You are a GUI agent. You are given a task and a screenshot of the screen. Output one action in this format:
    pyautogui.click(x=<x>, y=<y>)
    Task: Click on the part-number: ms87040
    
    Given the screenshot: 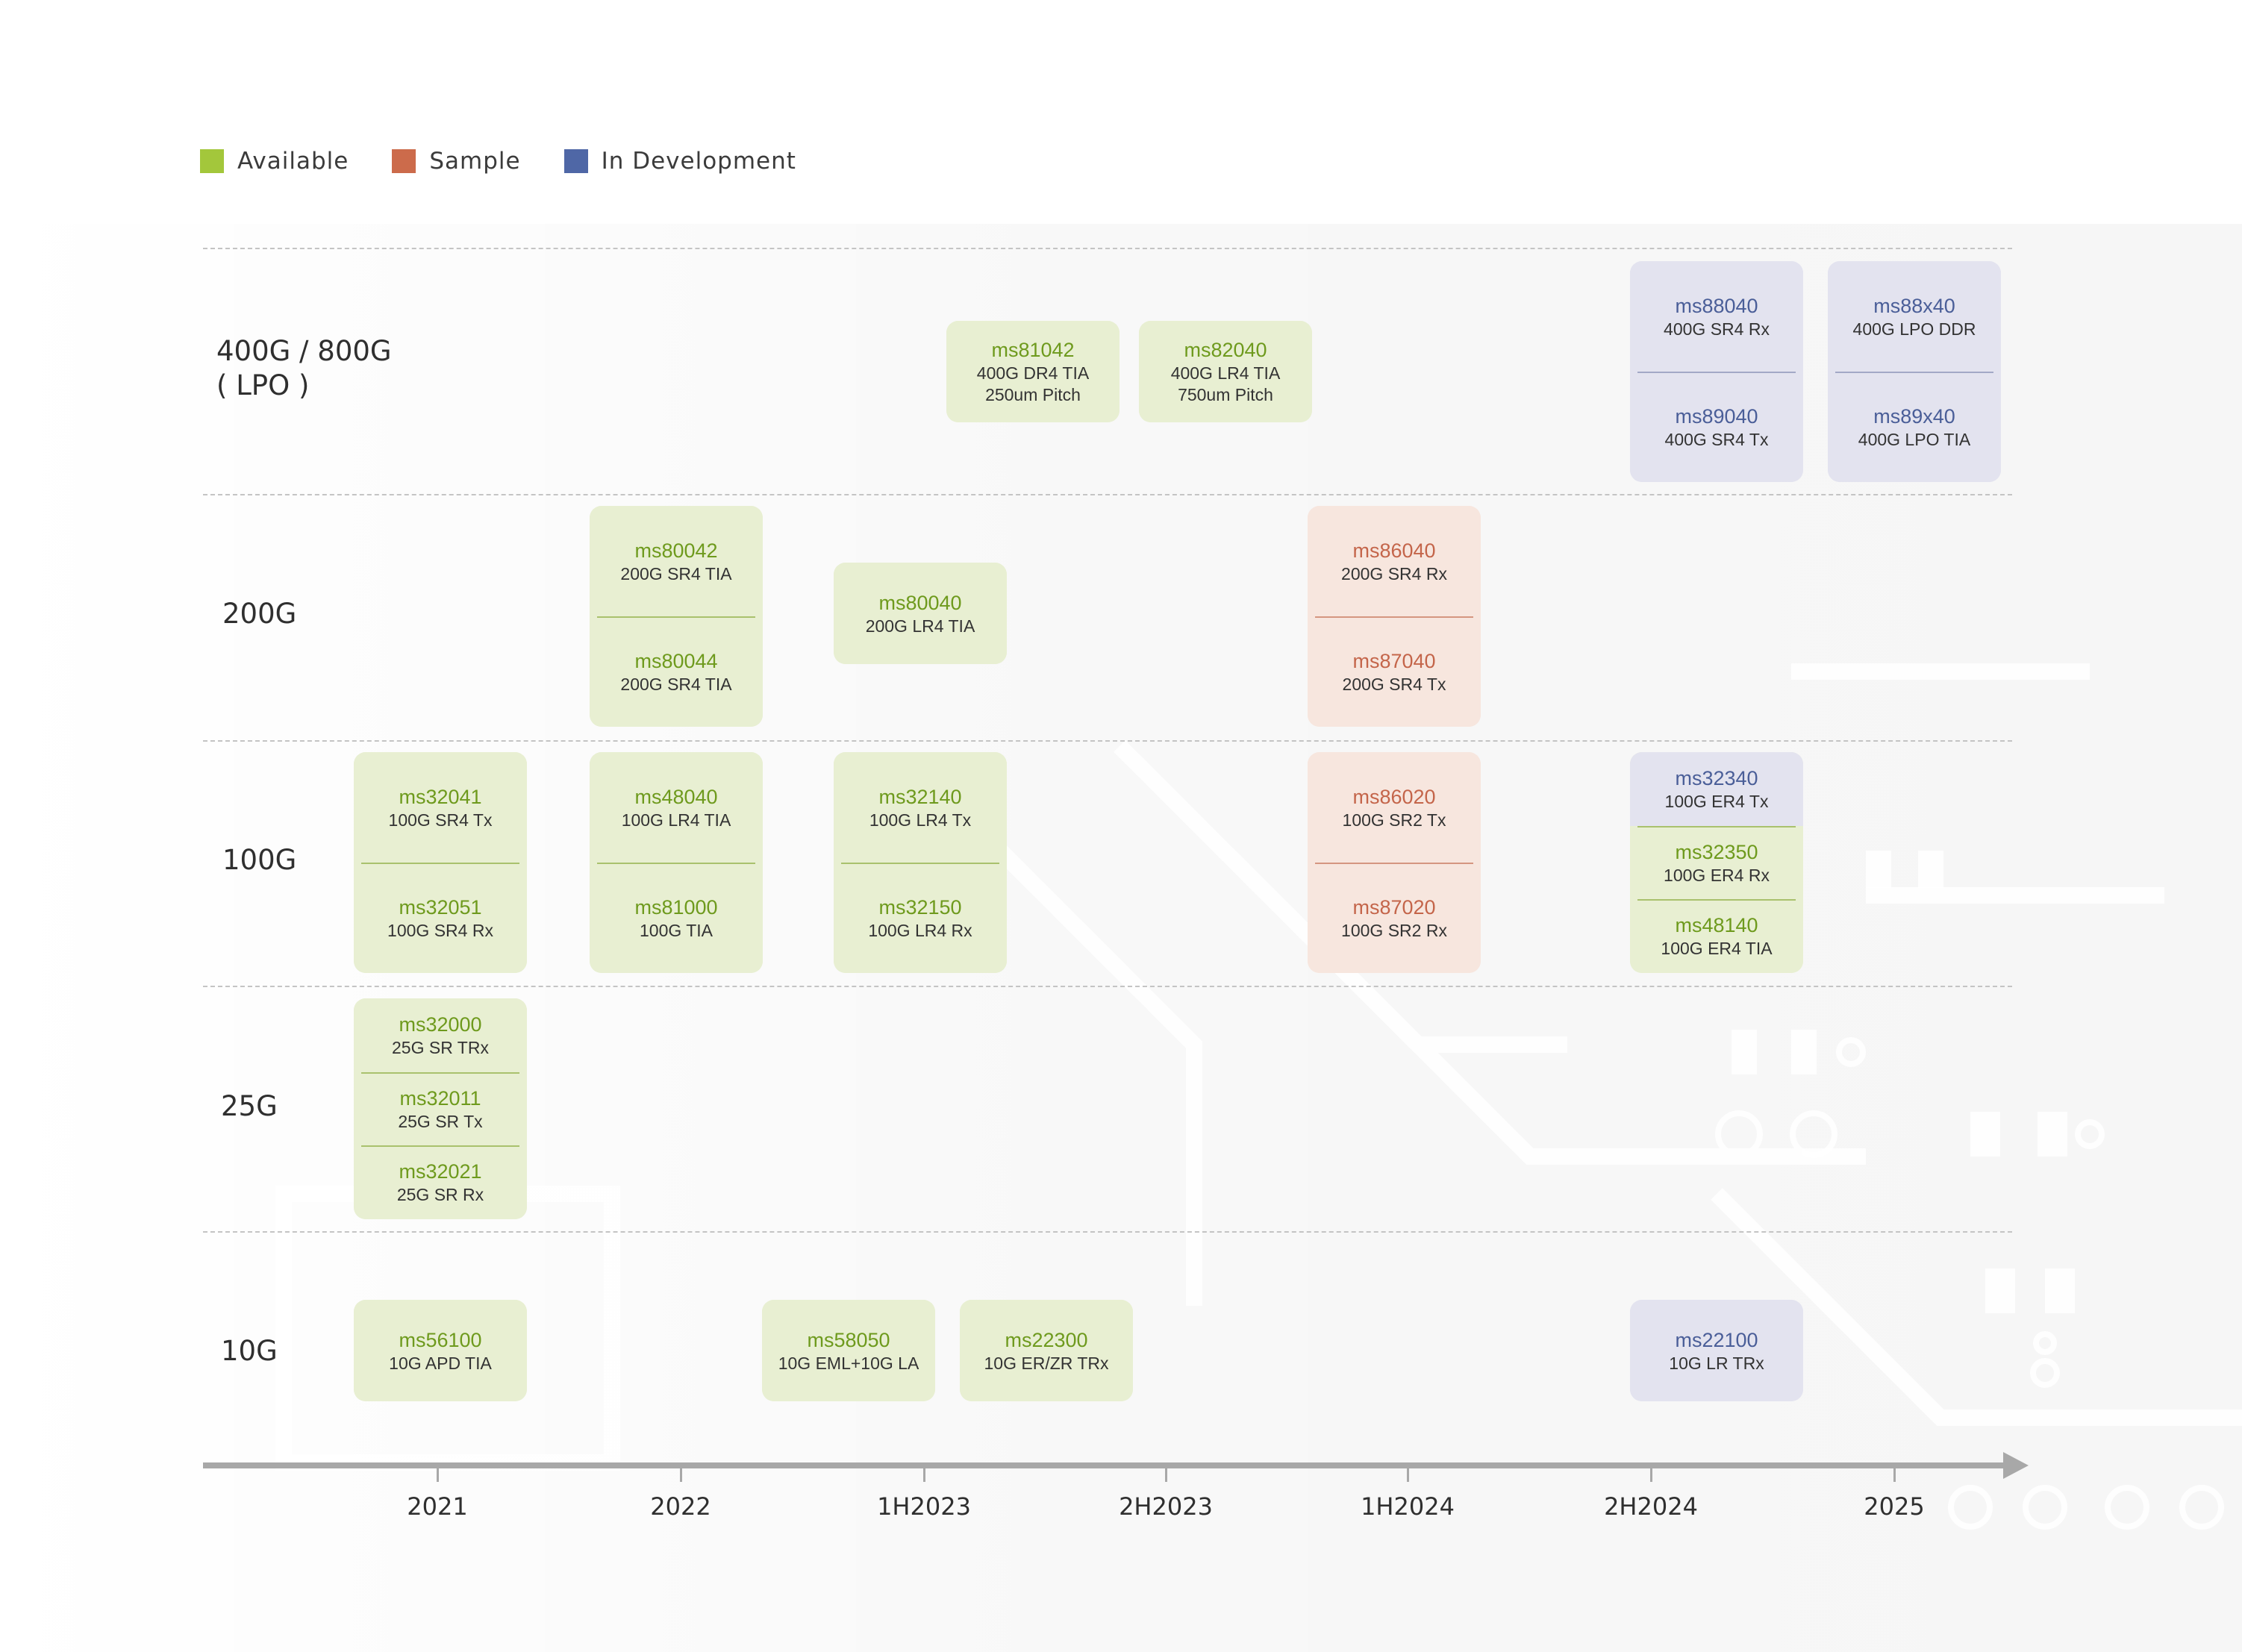 What is the action you would take?
    pyautogui.click(x=1394, y=660)
    